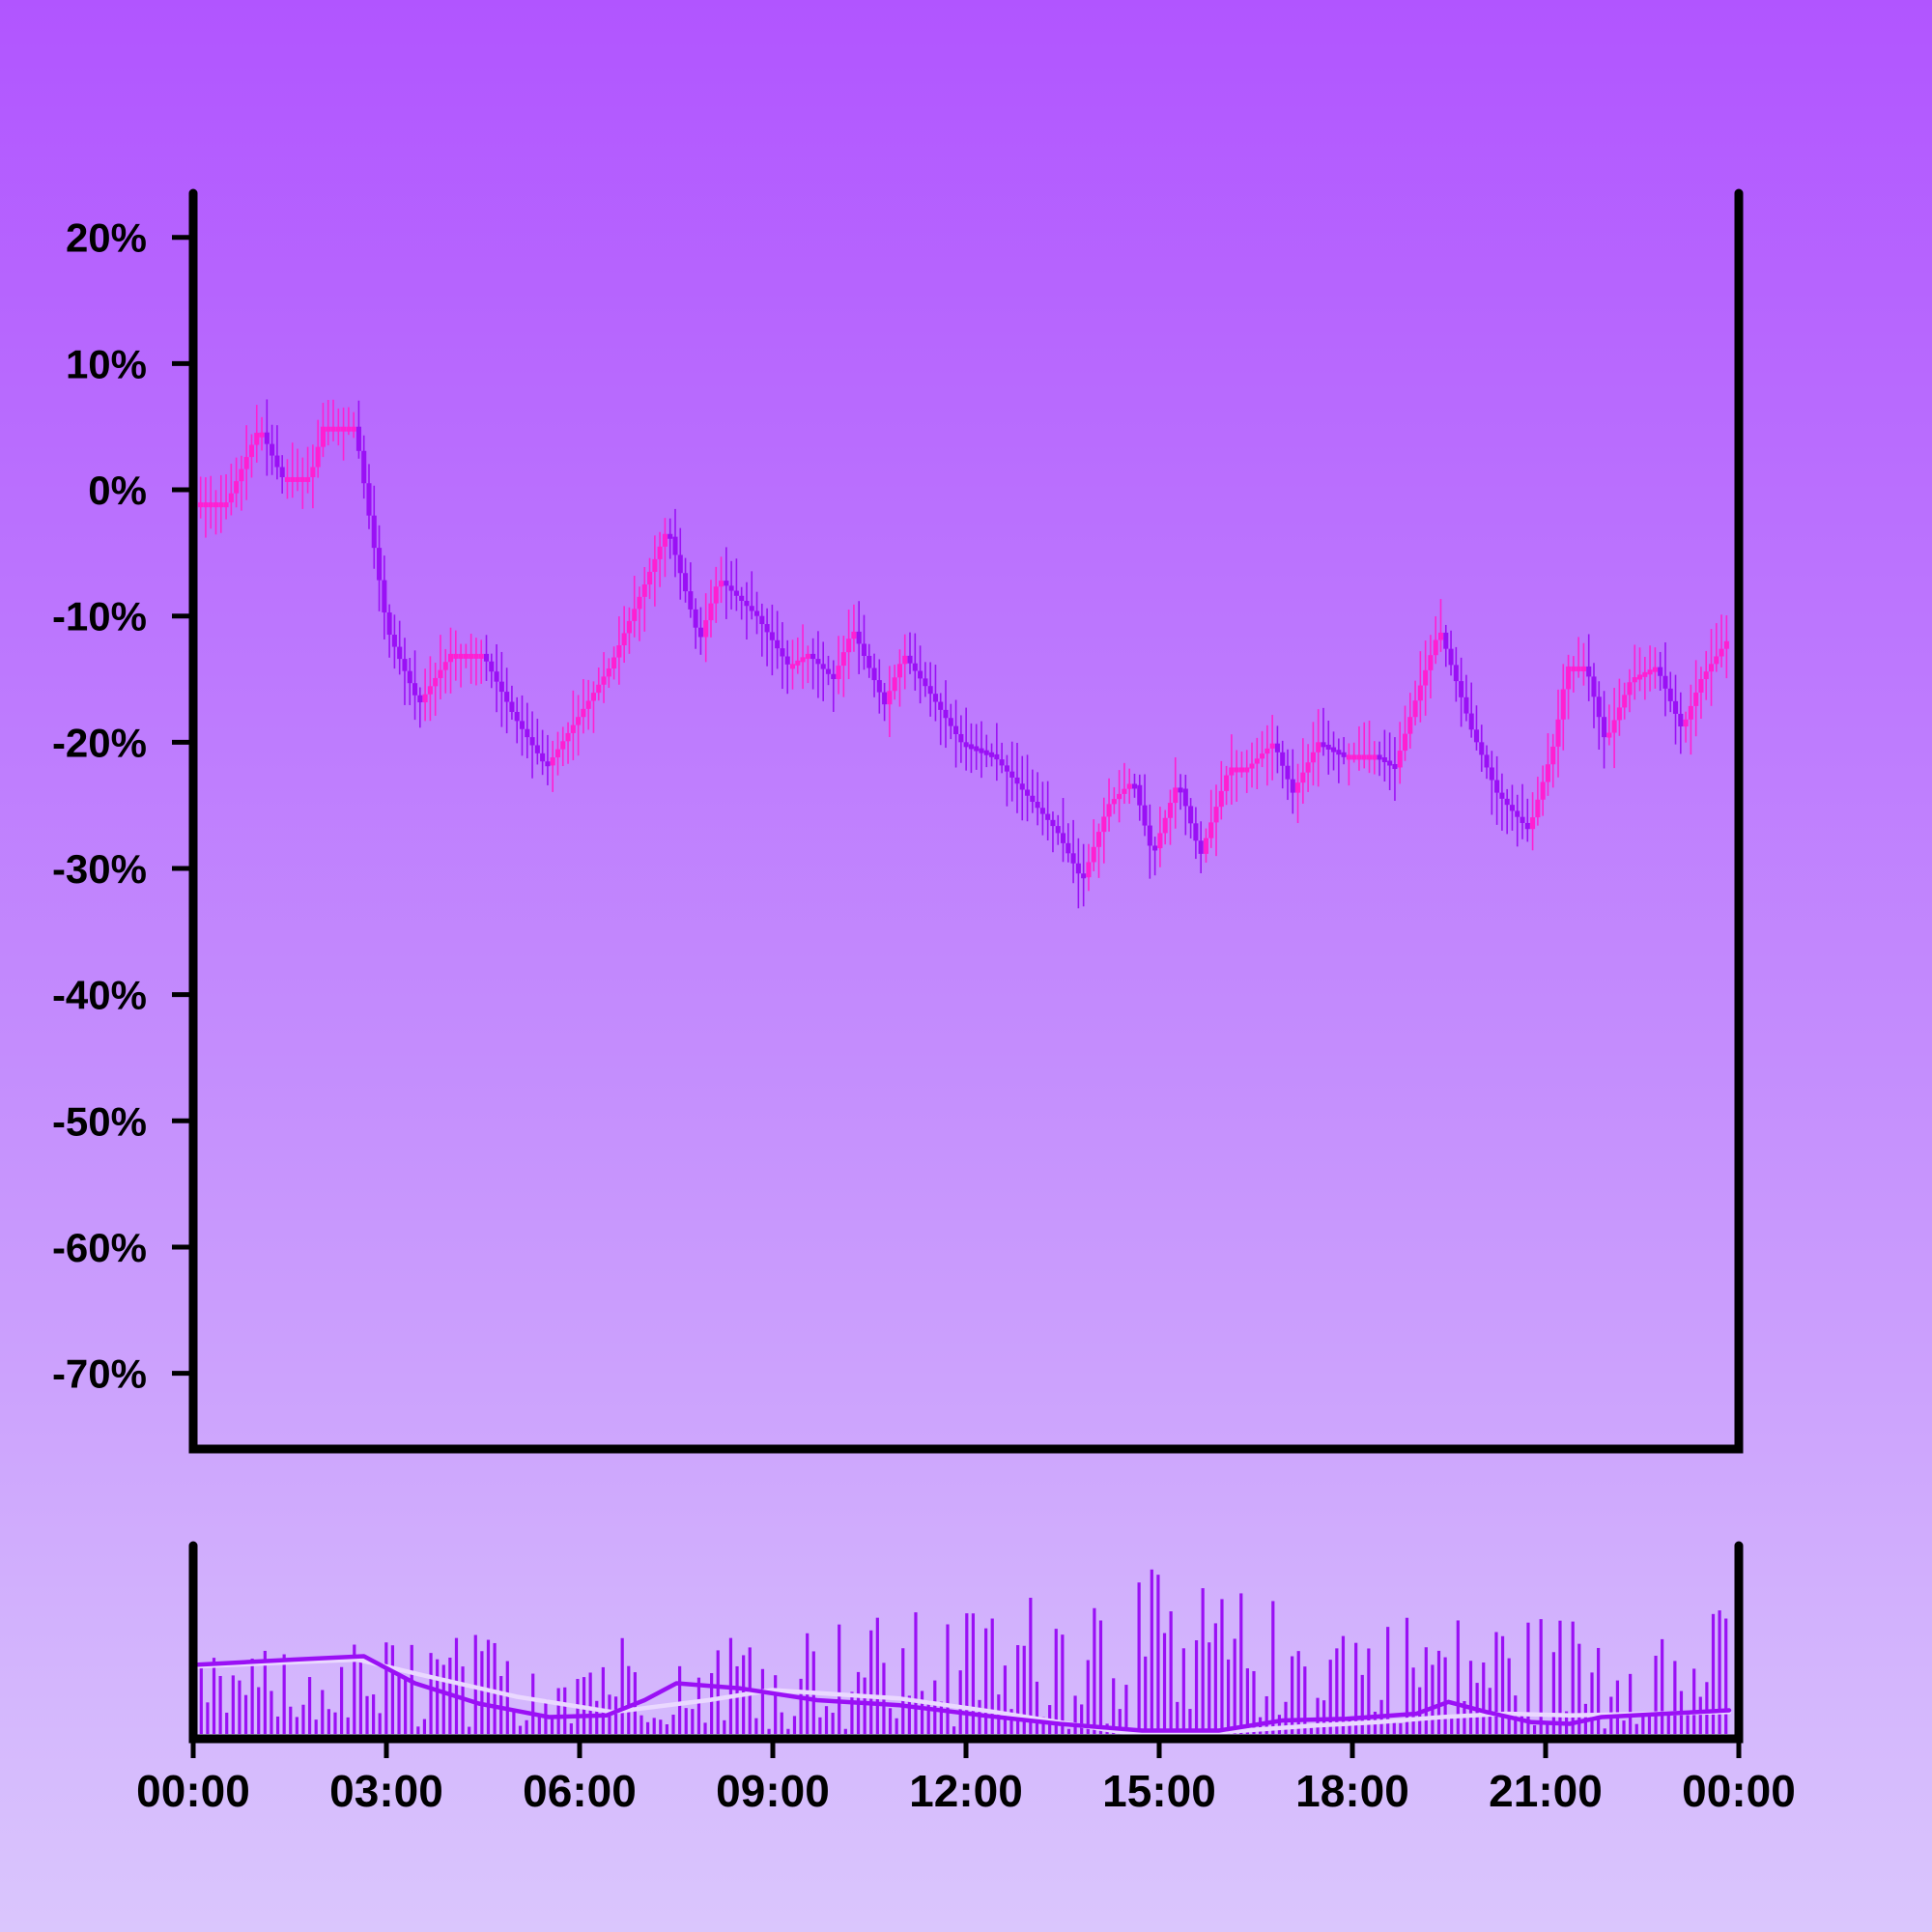 Image resolution: width=1932 pixels, height=1932 pixels. I want to click on x-tick-label: 21:00, so click(1546, 1791).